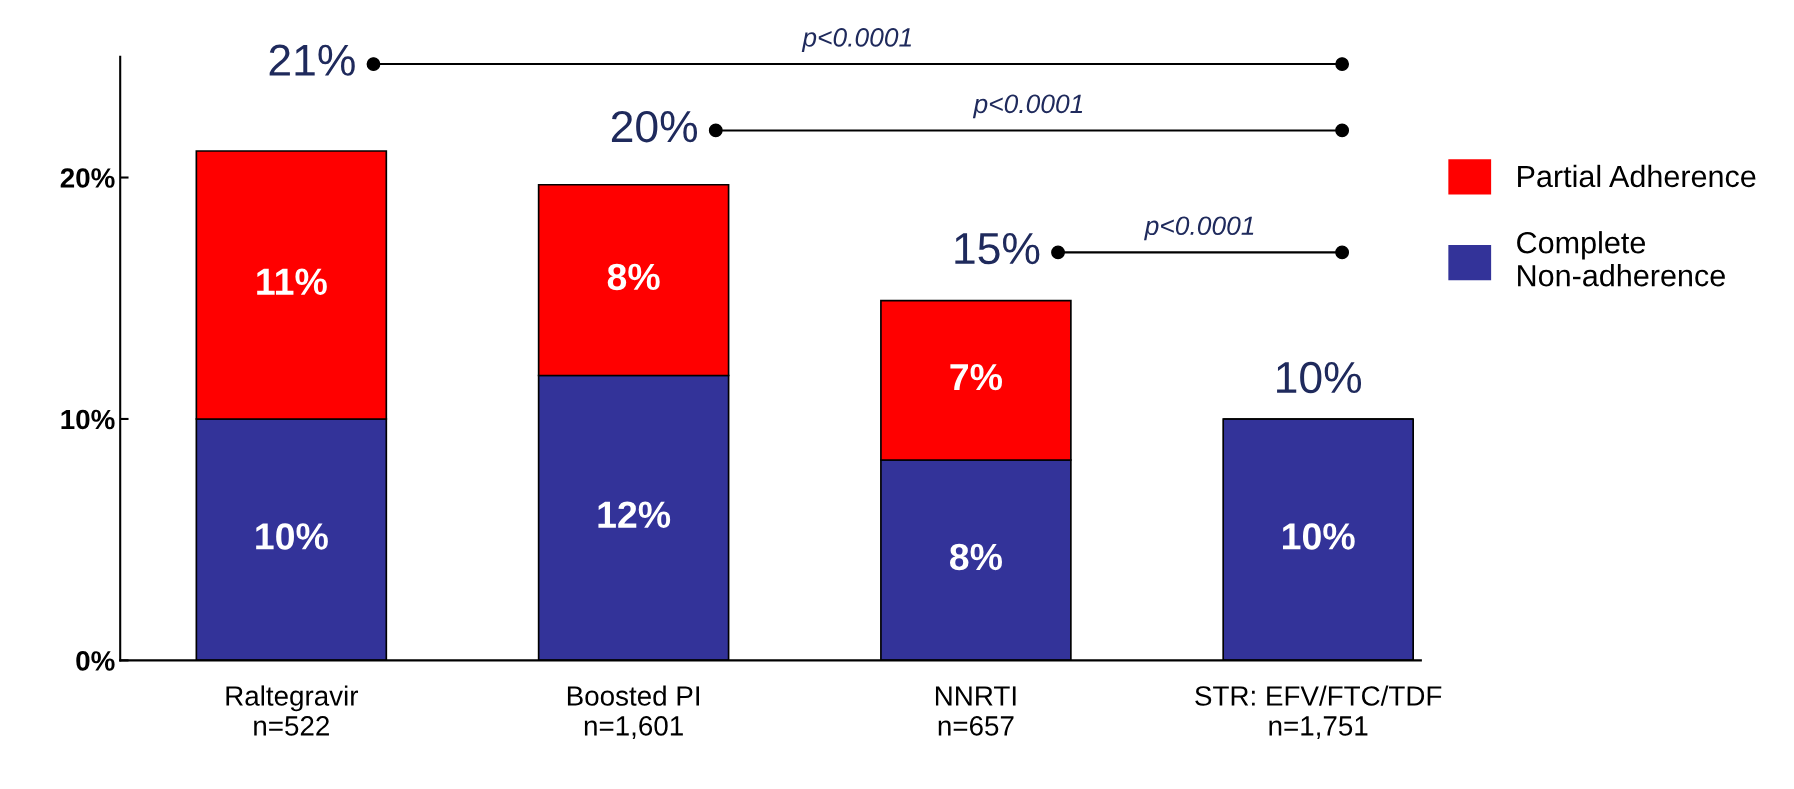  What do you see at coordinates (1318, 712) in the screenshot?
I see `x-tick-label: STR: EFV/FTC/TDF n=1,751` at bounding box center [1318, 712].